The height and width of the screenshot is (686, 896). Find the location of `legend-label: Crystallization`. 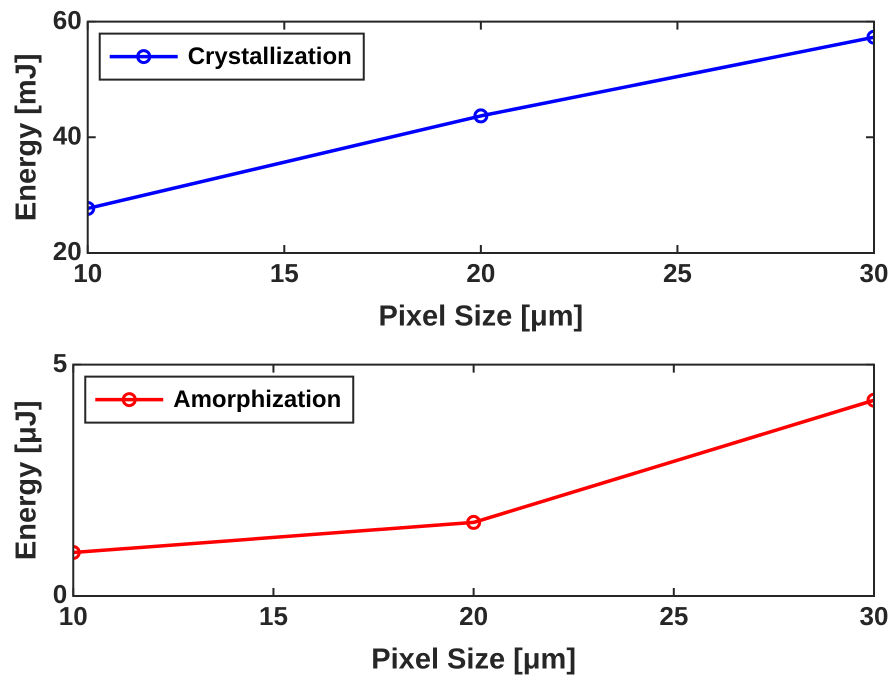

legend-label: Crystallization is located at coordinates (270, 56).